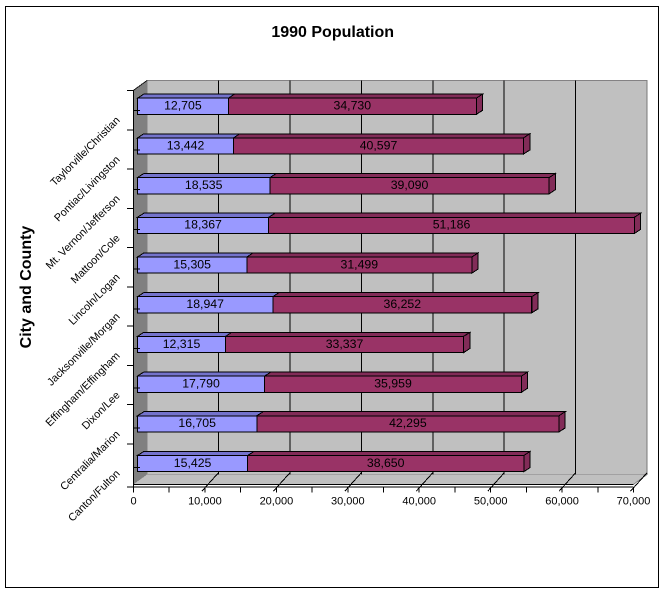 Image resolution: width=665 pixels, height=598 pixels. What do you see at coordinates (402, 304) in the screenshot?
I see `svg-text: 36,252` at bounding box center [402, 304].